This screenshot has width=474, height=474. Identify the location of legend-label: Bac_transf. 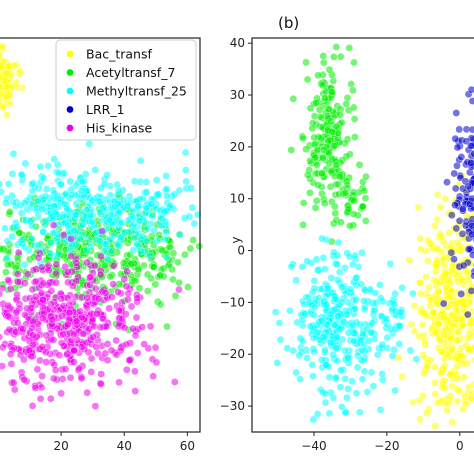
(119, 54).